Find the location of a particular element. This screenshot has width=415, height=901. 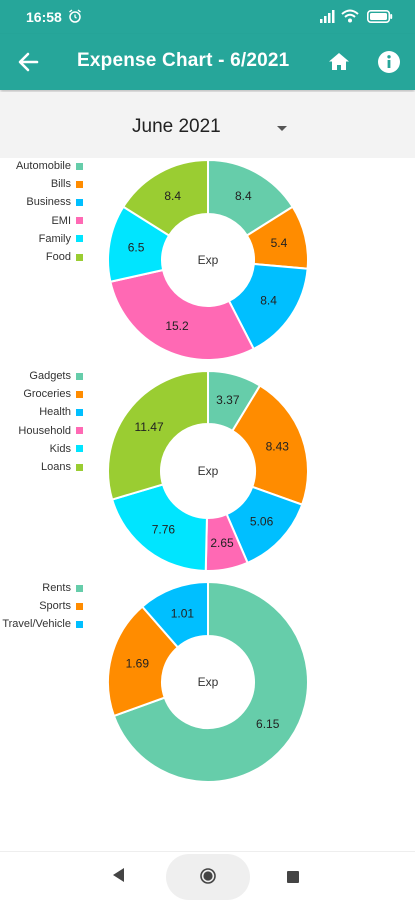

slice-value-label: 5.06 is located at coordinates (262, 521).